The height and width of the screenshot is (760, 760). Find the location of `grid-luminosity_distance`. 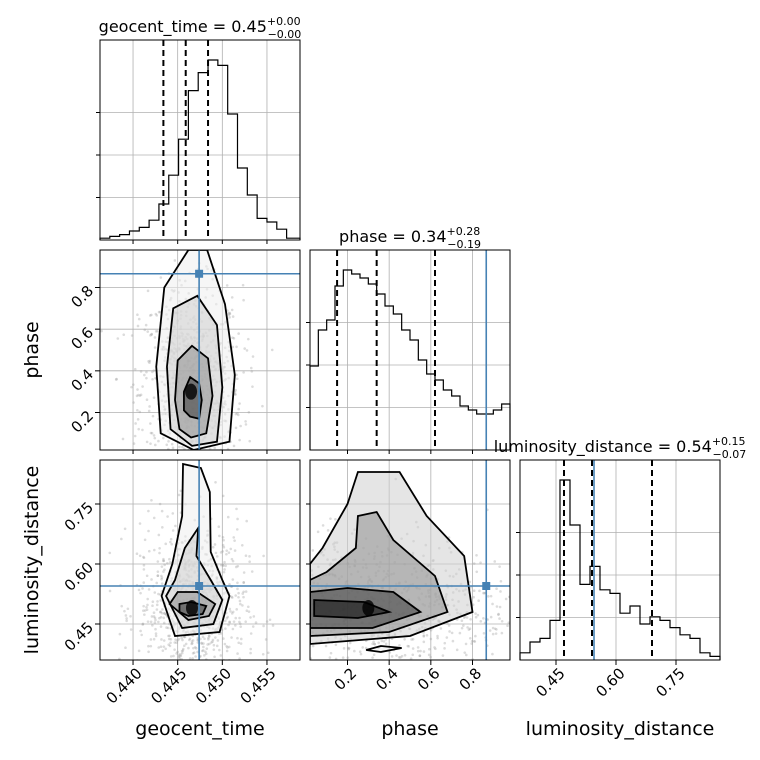

grid-luminosity_distance is located at coordinates (620, 560).